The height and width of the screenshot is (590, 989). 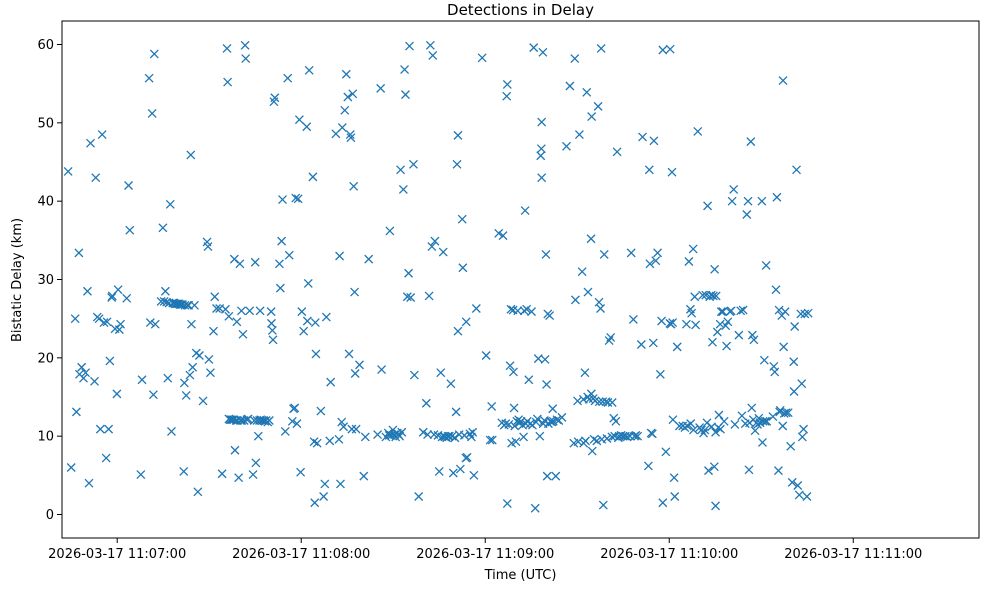 What do you see at coordinates (520, 10) in the screenshot?
I see `chart-title: Detections in Delay` at bounding box center [520, 10].